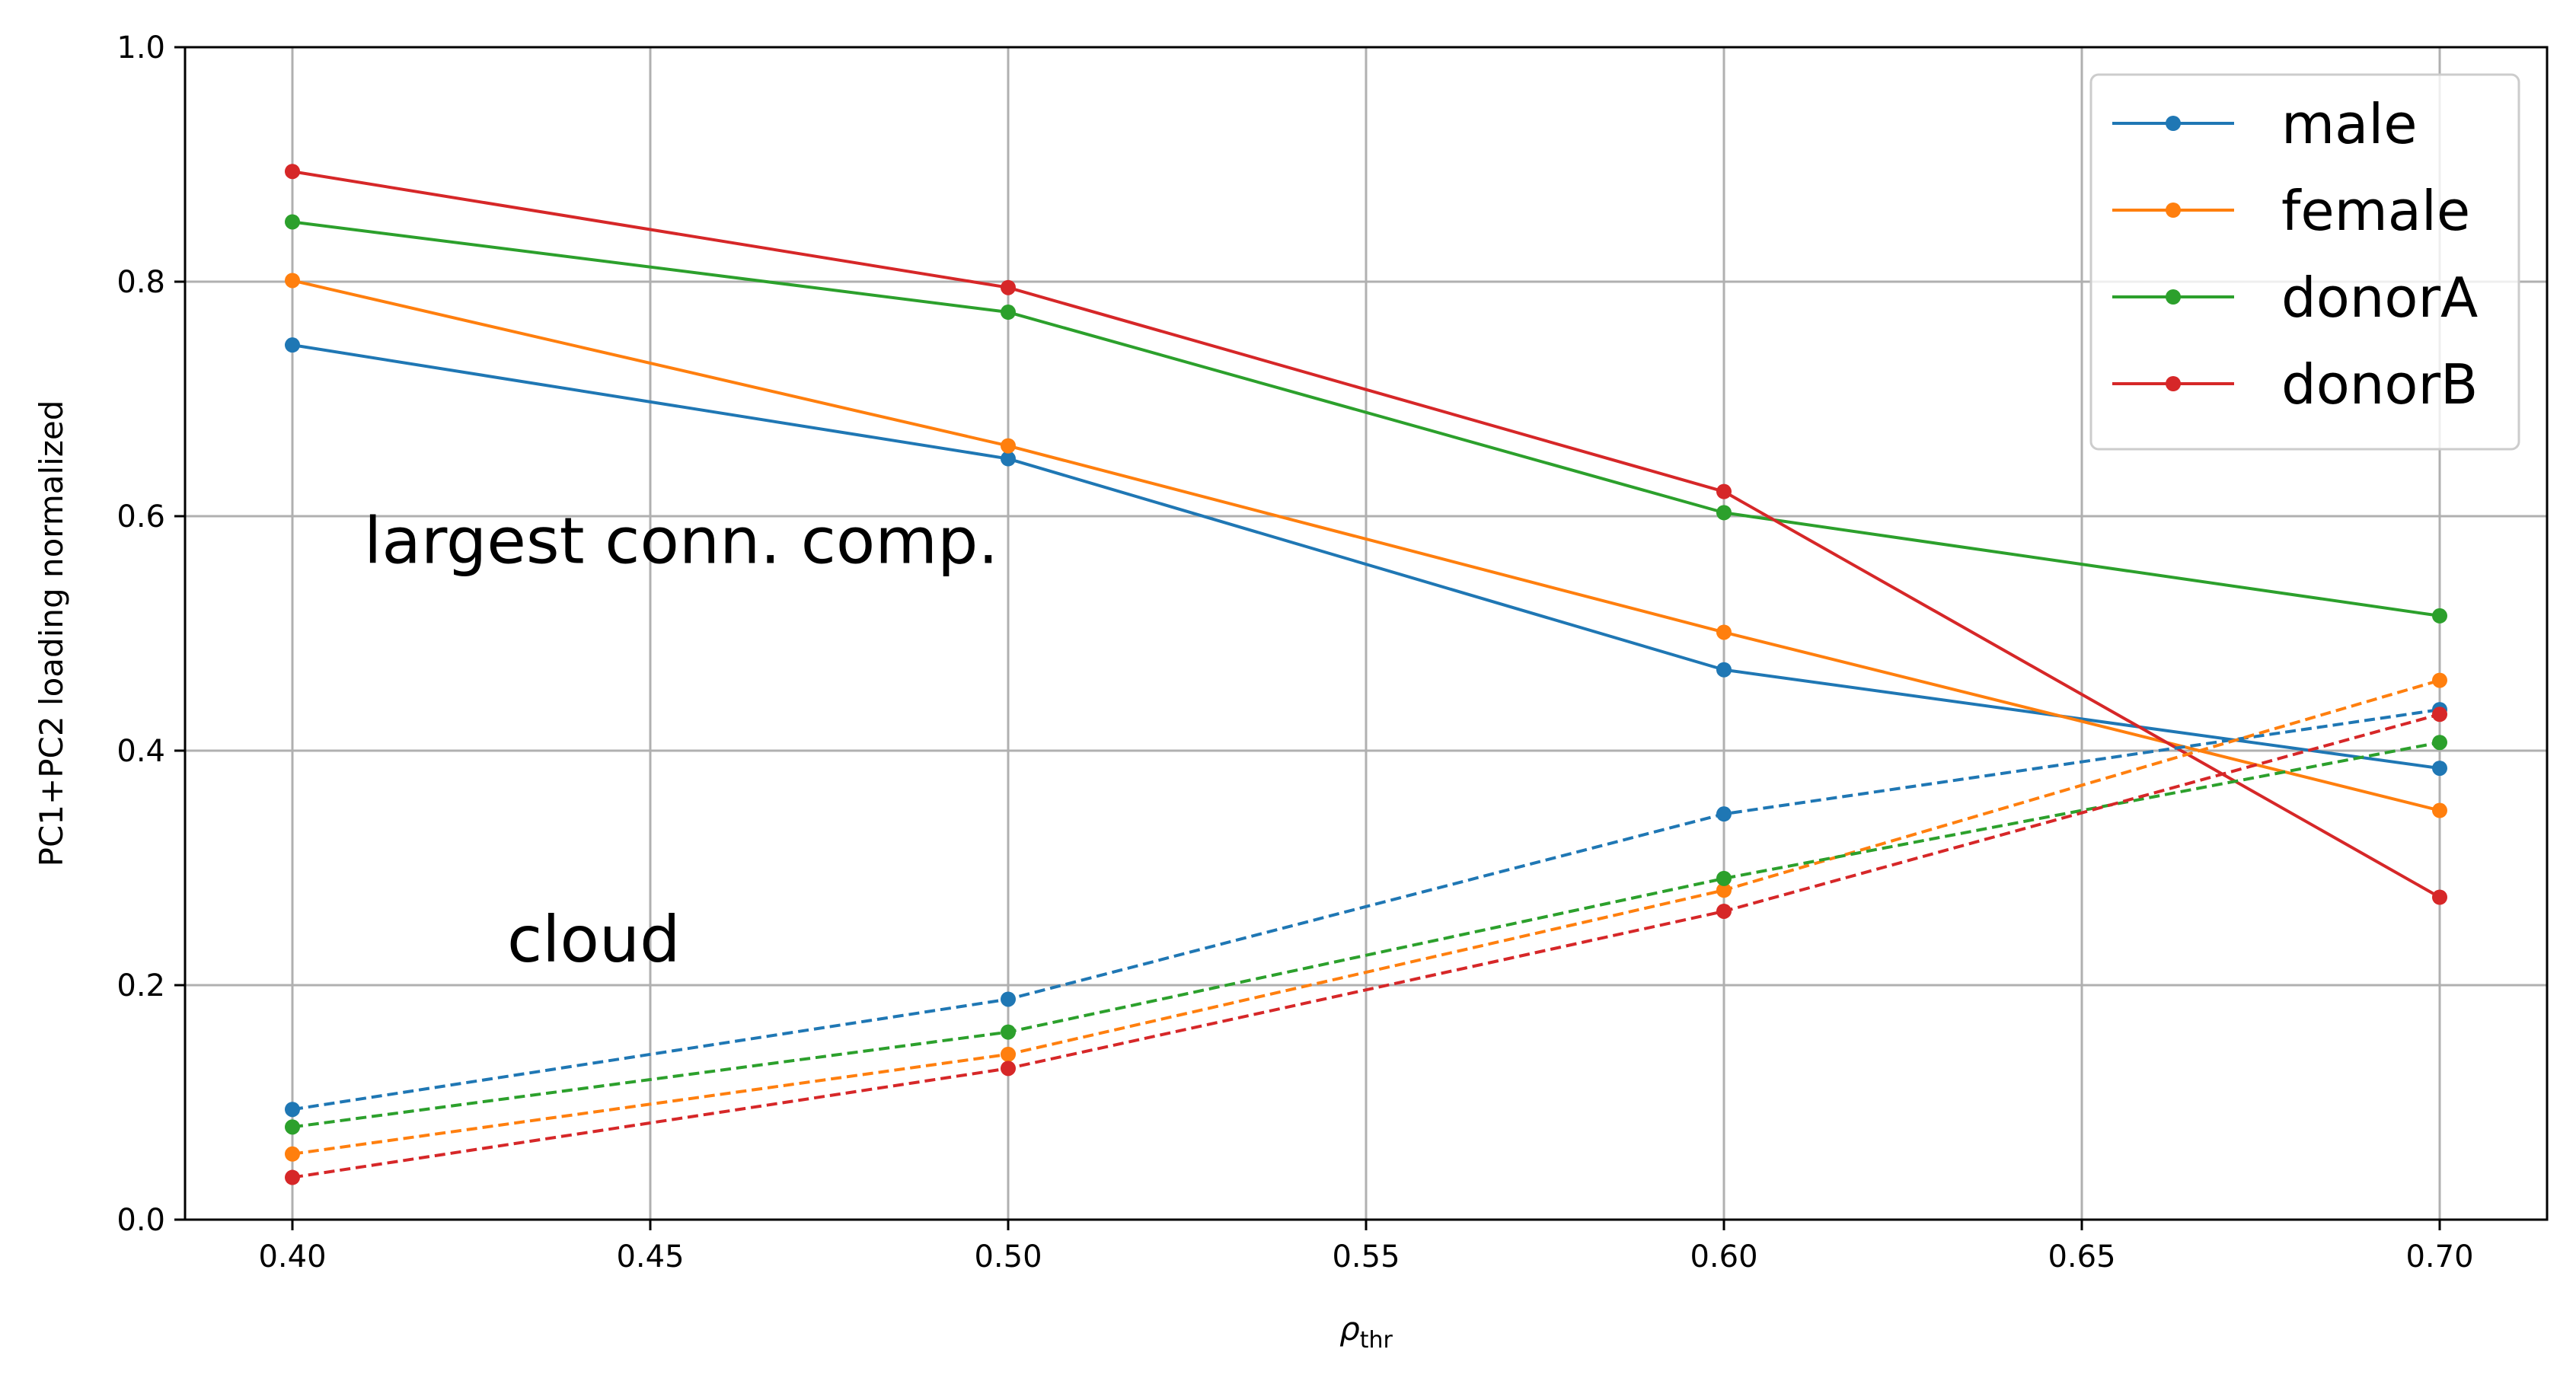  What do you see at coordinates (292, 1256) in the screenshot?
I see `x-tick-label: 0.40` at bounding box center [292, 1256].